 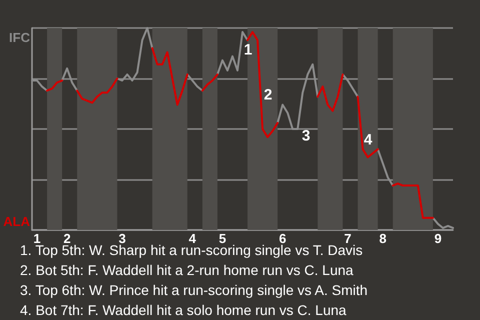 What do you see at coordinates (194, 290) in the screenshot?
I see `text: 3. Top 6th: W. Prince hit a run-scoring single vs A. Smith` at bounding box center [194, 290].